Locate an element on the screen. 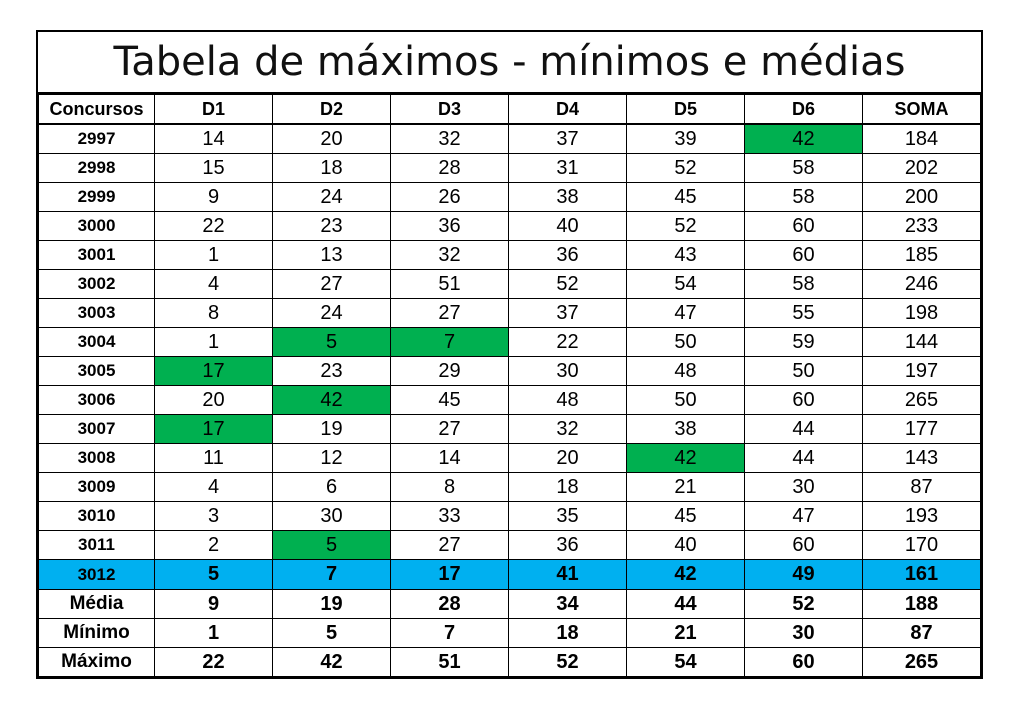  cell-soma: 188 is located at coordinates (921, 604).